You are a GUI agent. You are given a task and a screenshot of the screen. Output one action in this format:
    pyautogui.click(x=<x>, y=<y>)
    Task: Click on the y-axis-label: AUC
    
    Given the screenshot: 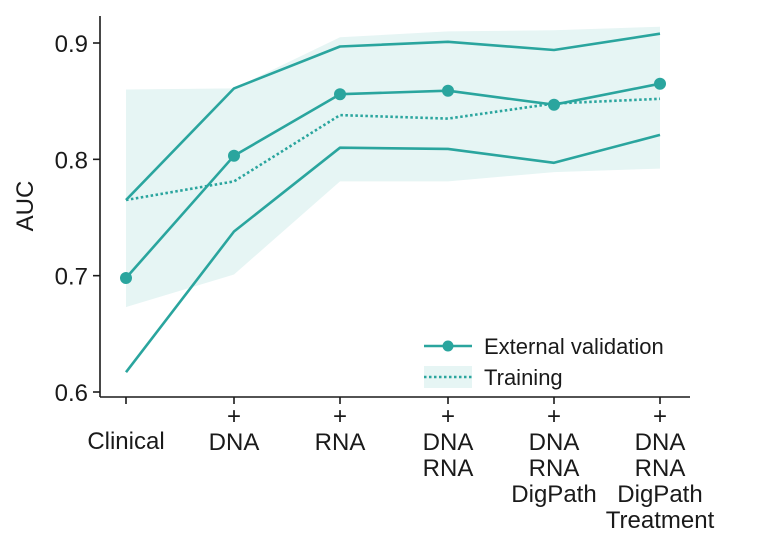 What is the action you would take?
    pyautogui.click(x=25, y=206)
    